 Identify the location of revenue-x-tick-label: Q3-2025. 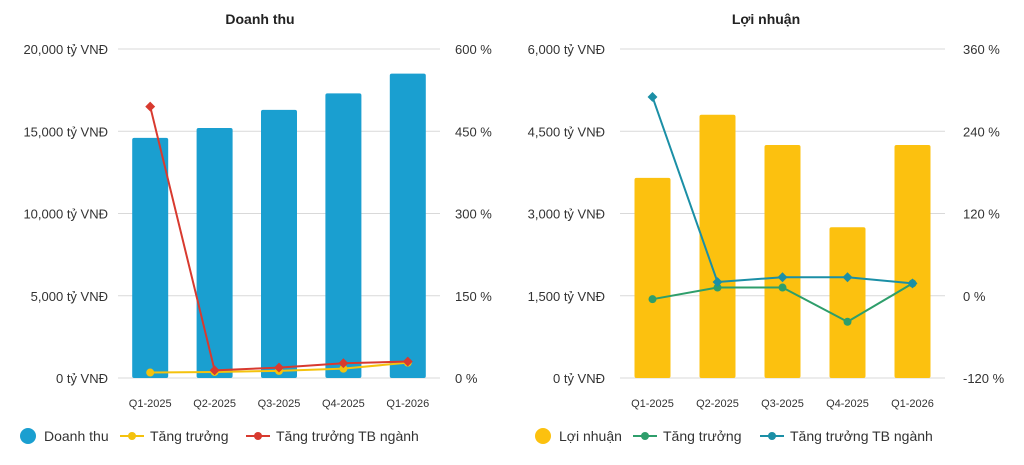
(279, 404).